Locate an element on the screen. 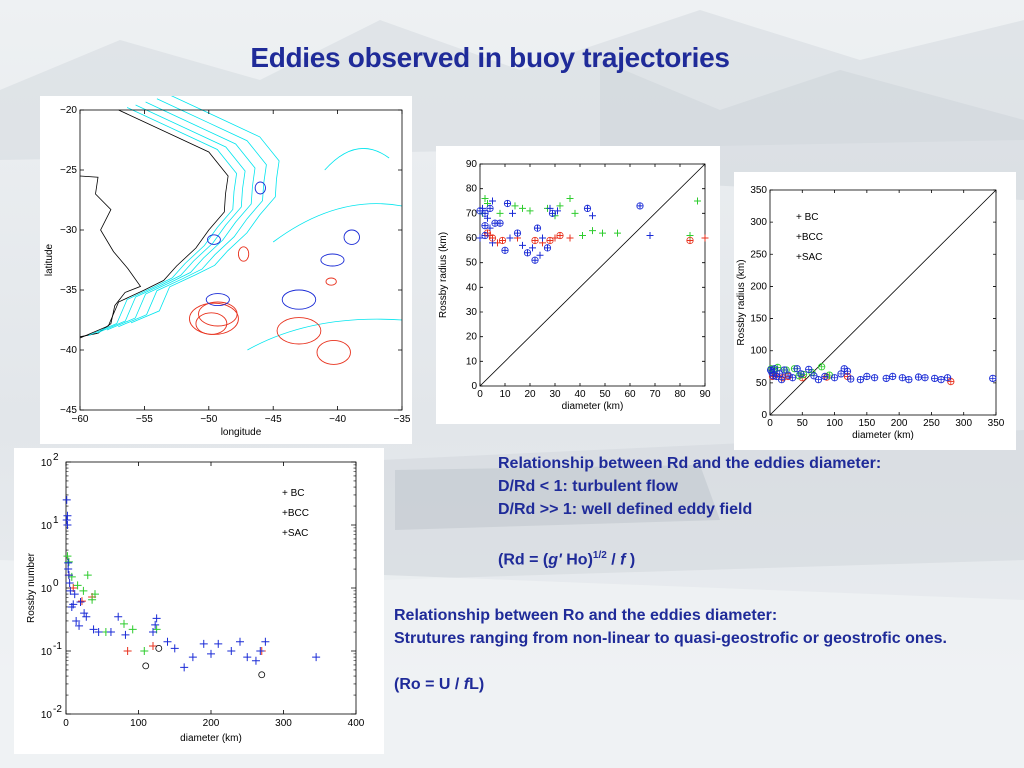  y-tick-label: −35 is located at coordinates (68, 290).